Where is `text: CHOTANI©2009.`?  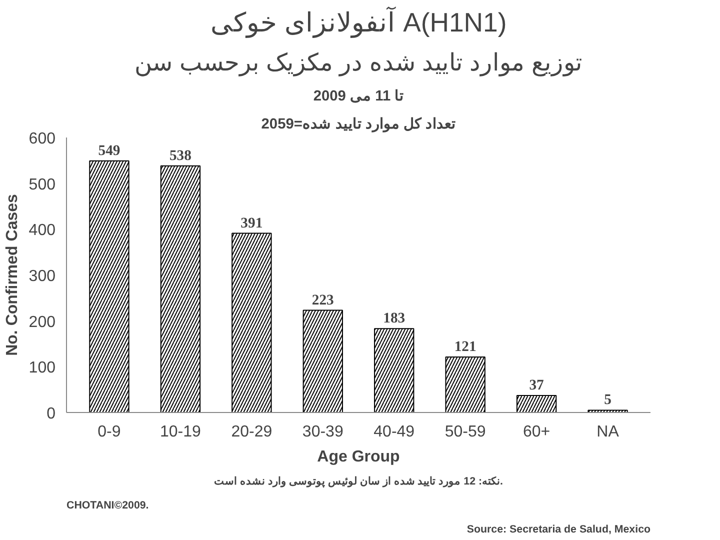 text: CHOTANI©2009. is located at coordinates (107, 506).